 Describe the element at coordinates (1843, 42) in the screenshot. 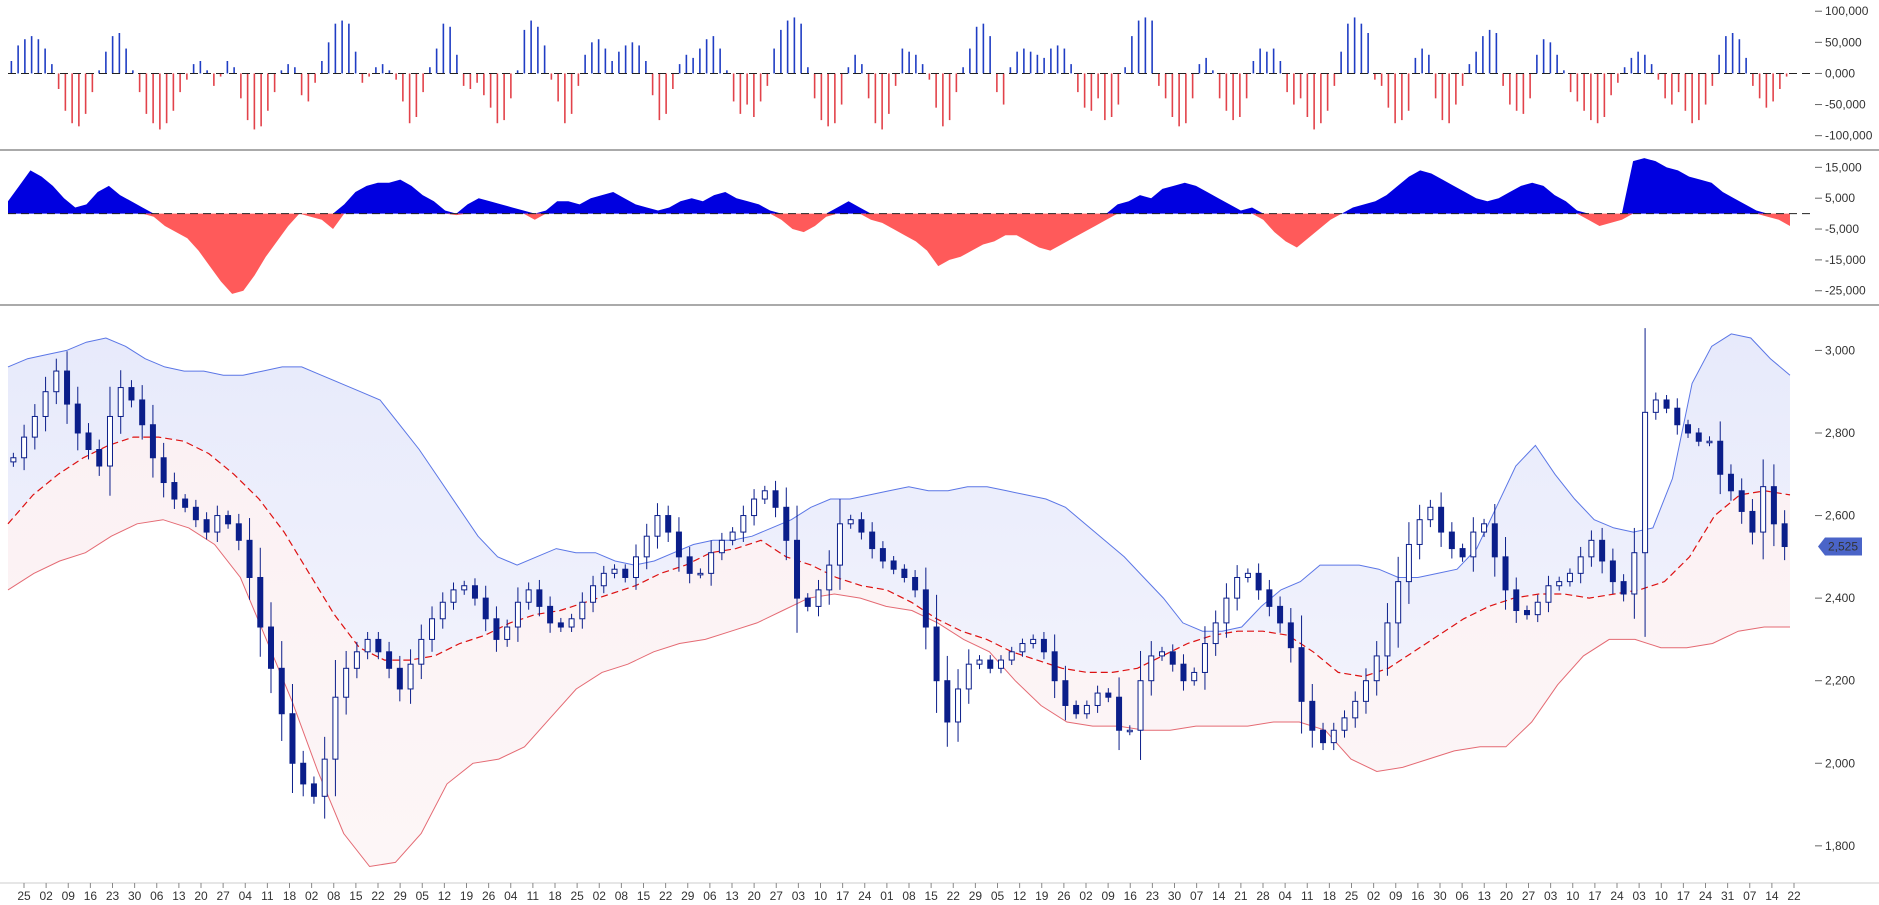

I see `y-tick-label: 50,000` at that location.